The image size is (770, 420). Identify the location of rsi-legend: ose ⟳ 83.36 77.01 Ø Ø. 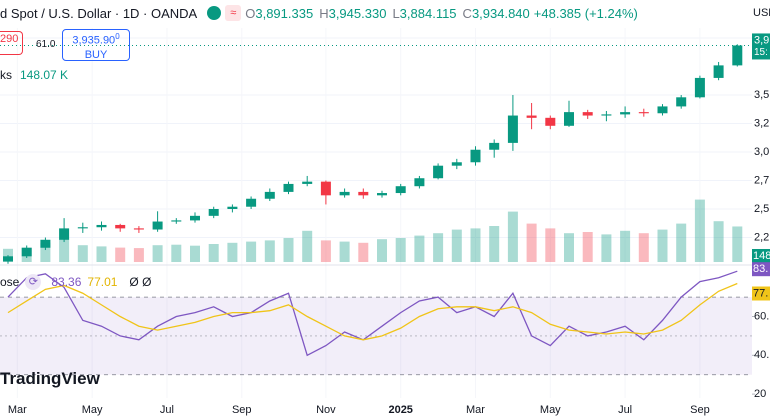
(75, 282).